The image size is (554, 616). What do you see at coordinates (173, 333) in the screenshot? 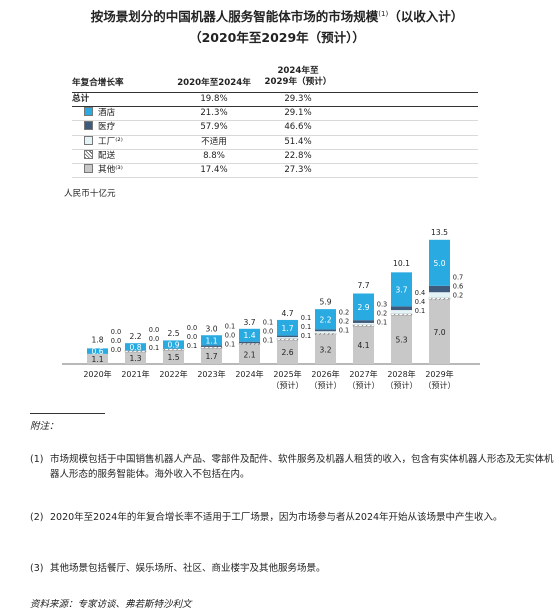
I see `total-label: 2.5` at bounding box center [173, 333].